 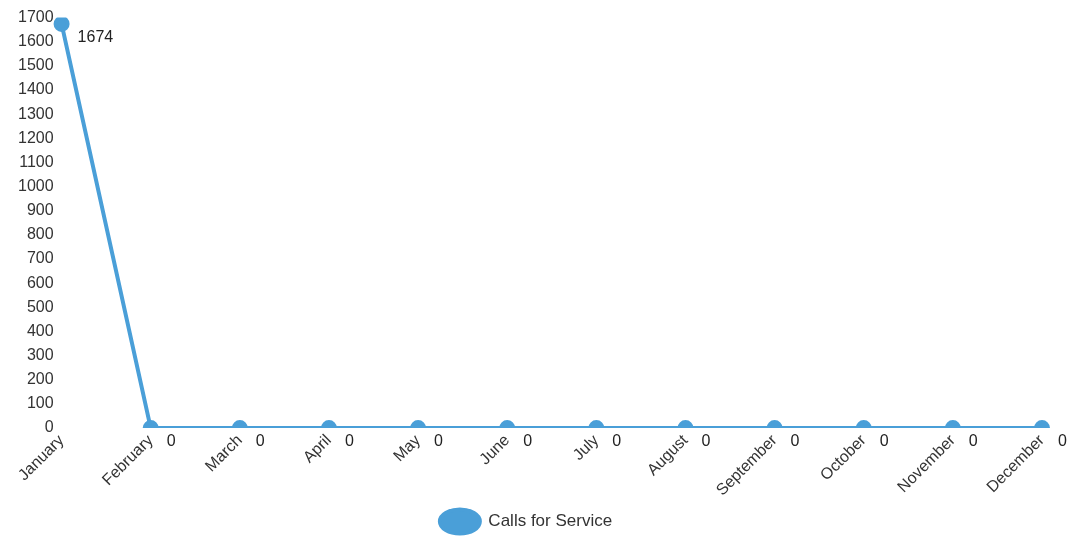 What do you see at coordinates (95, 37) in the screenshot?
I see `data-label: 1674` at bounding box center [95, 37].